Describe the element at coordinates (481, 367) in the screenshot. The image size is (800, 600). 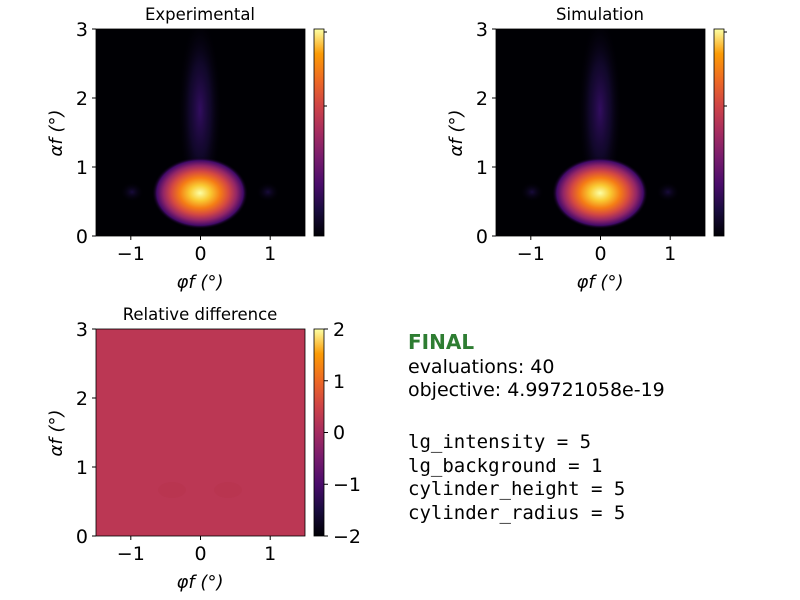
I see `evaluations-count: evaluations: 40` at that location.